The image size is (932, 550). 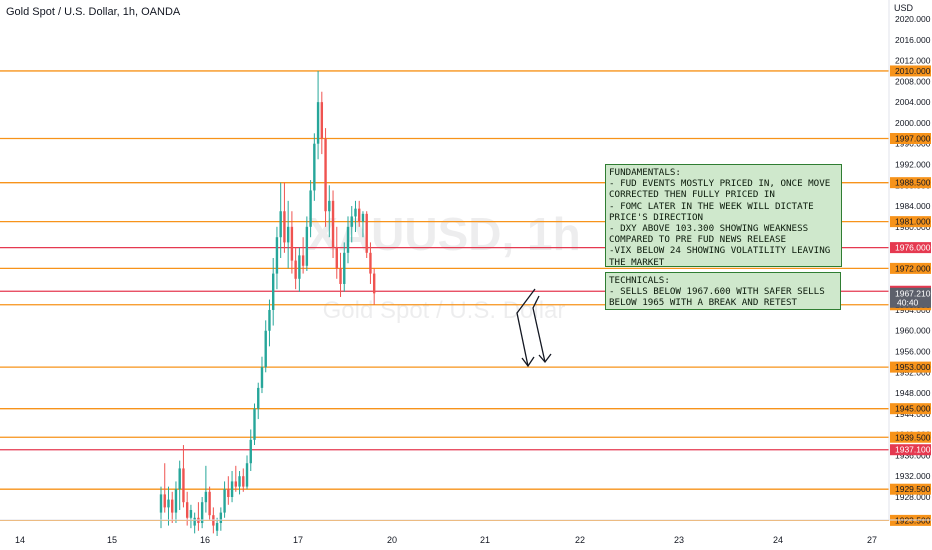 What do you see at coordinates (913, 164) in the screenshot?
I see `price-tick-label: 1992.000` at bounding box center [913, 164].